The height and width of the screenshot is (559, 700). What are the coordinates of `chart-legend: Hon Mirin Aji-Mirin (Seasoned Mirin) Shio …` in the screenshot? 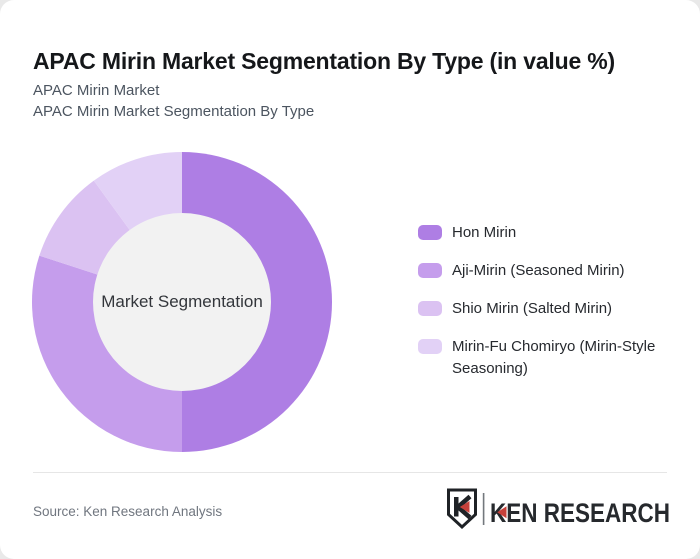 It's located at (537, 301).